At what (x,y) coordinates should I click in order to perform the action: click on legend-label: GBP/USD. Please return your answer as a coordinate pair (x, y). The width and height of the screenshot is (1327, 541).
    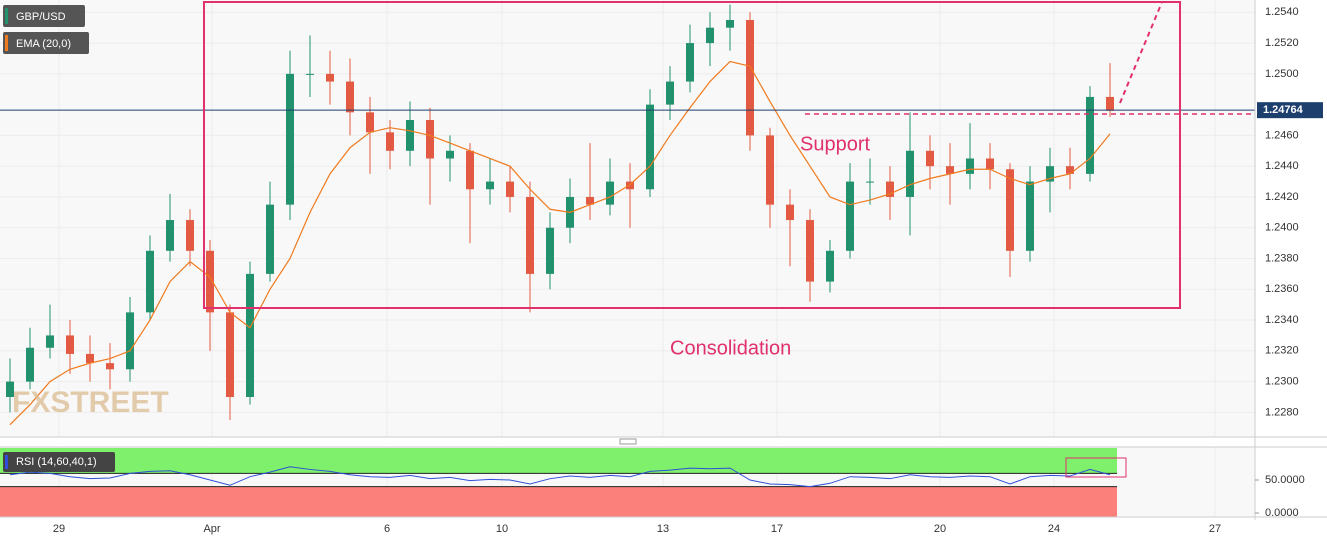
    Looking at the image, I should click on (41, 17).